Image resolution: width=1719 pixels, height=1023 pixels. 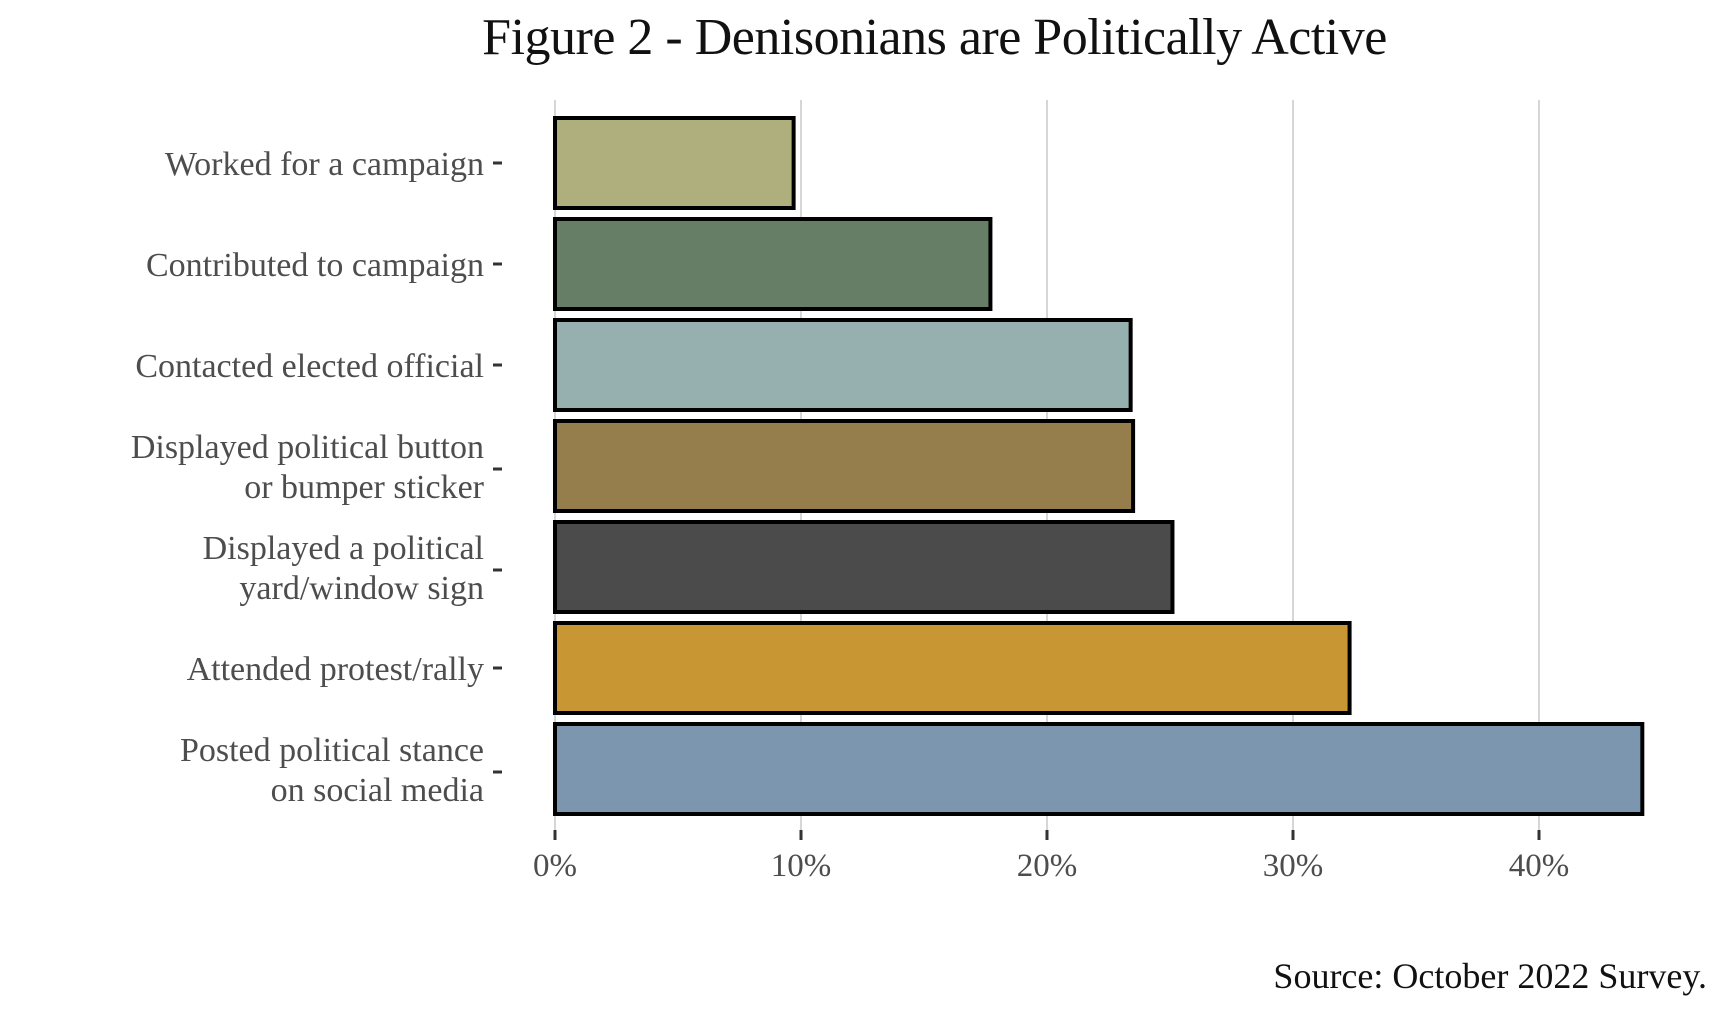 I want to click on x-tick-label: 30%, so click(x=1293, y=866).